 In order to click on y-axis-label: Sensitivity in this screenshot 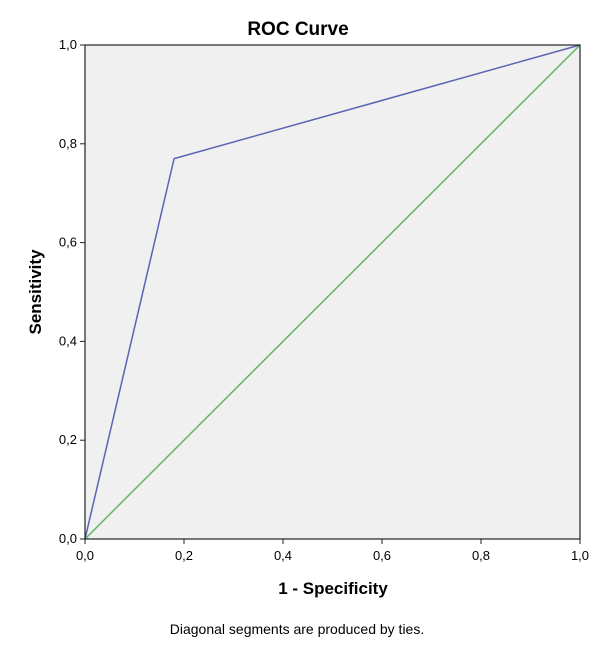, I will do `click(35, 292)`.